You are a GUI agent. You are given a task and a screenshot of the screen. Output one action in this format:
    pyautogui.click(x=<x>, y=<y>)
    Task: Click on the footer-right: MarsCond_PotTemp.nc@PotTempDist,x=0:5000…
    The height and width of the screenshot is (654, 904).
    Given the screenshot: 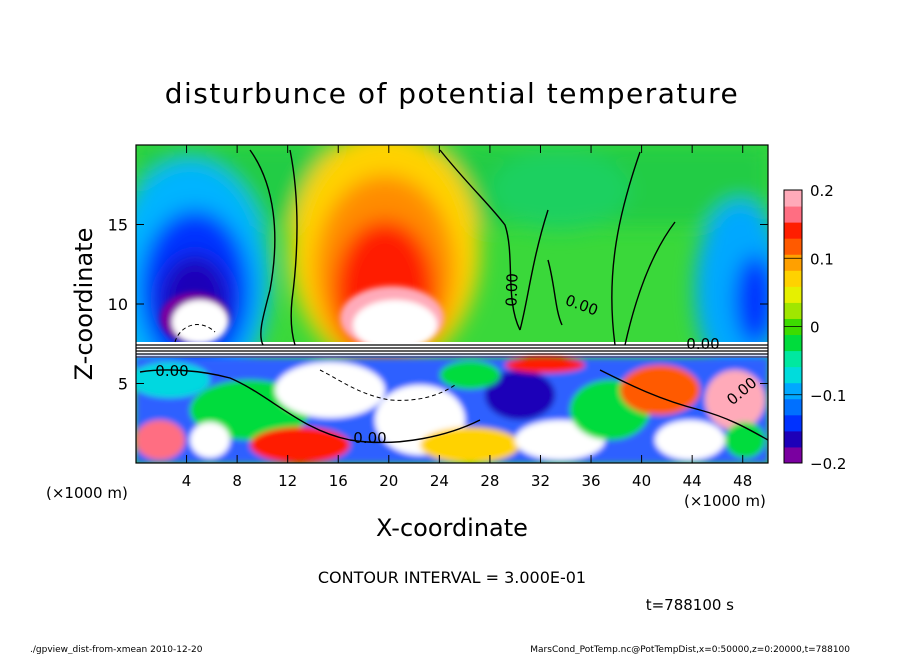 What is the action you would take?
    pyautogui.click(x=690, y=649)
    